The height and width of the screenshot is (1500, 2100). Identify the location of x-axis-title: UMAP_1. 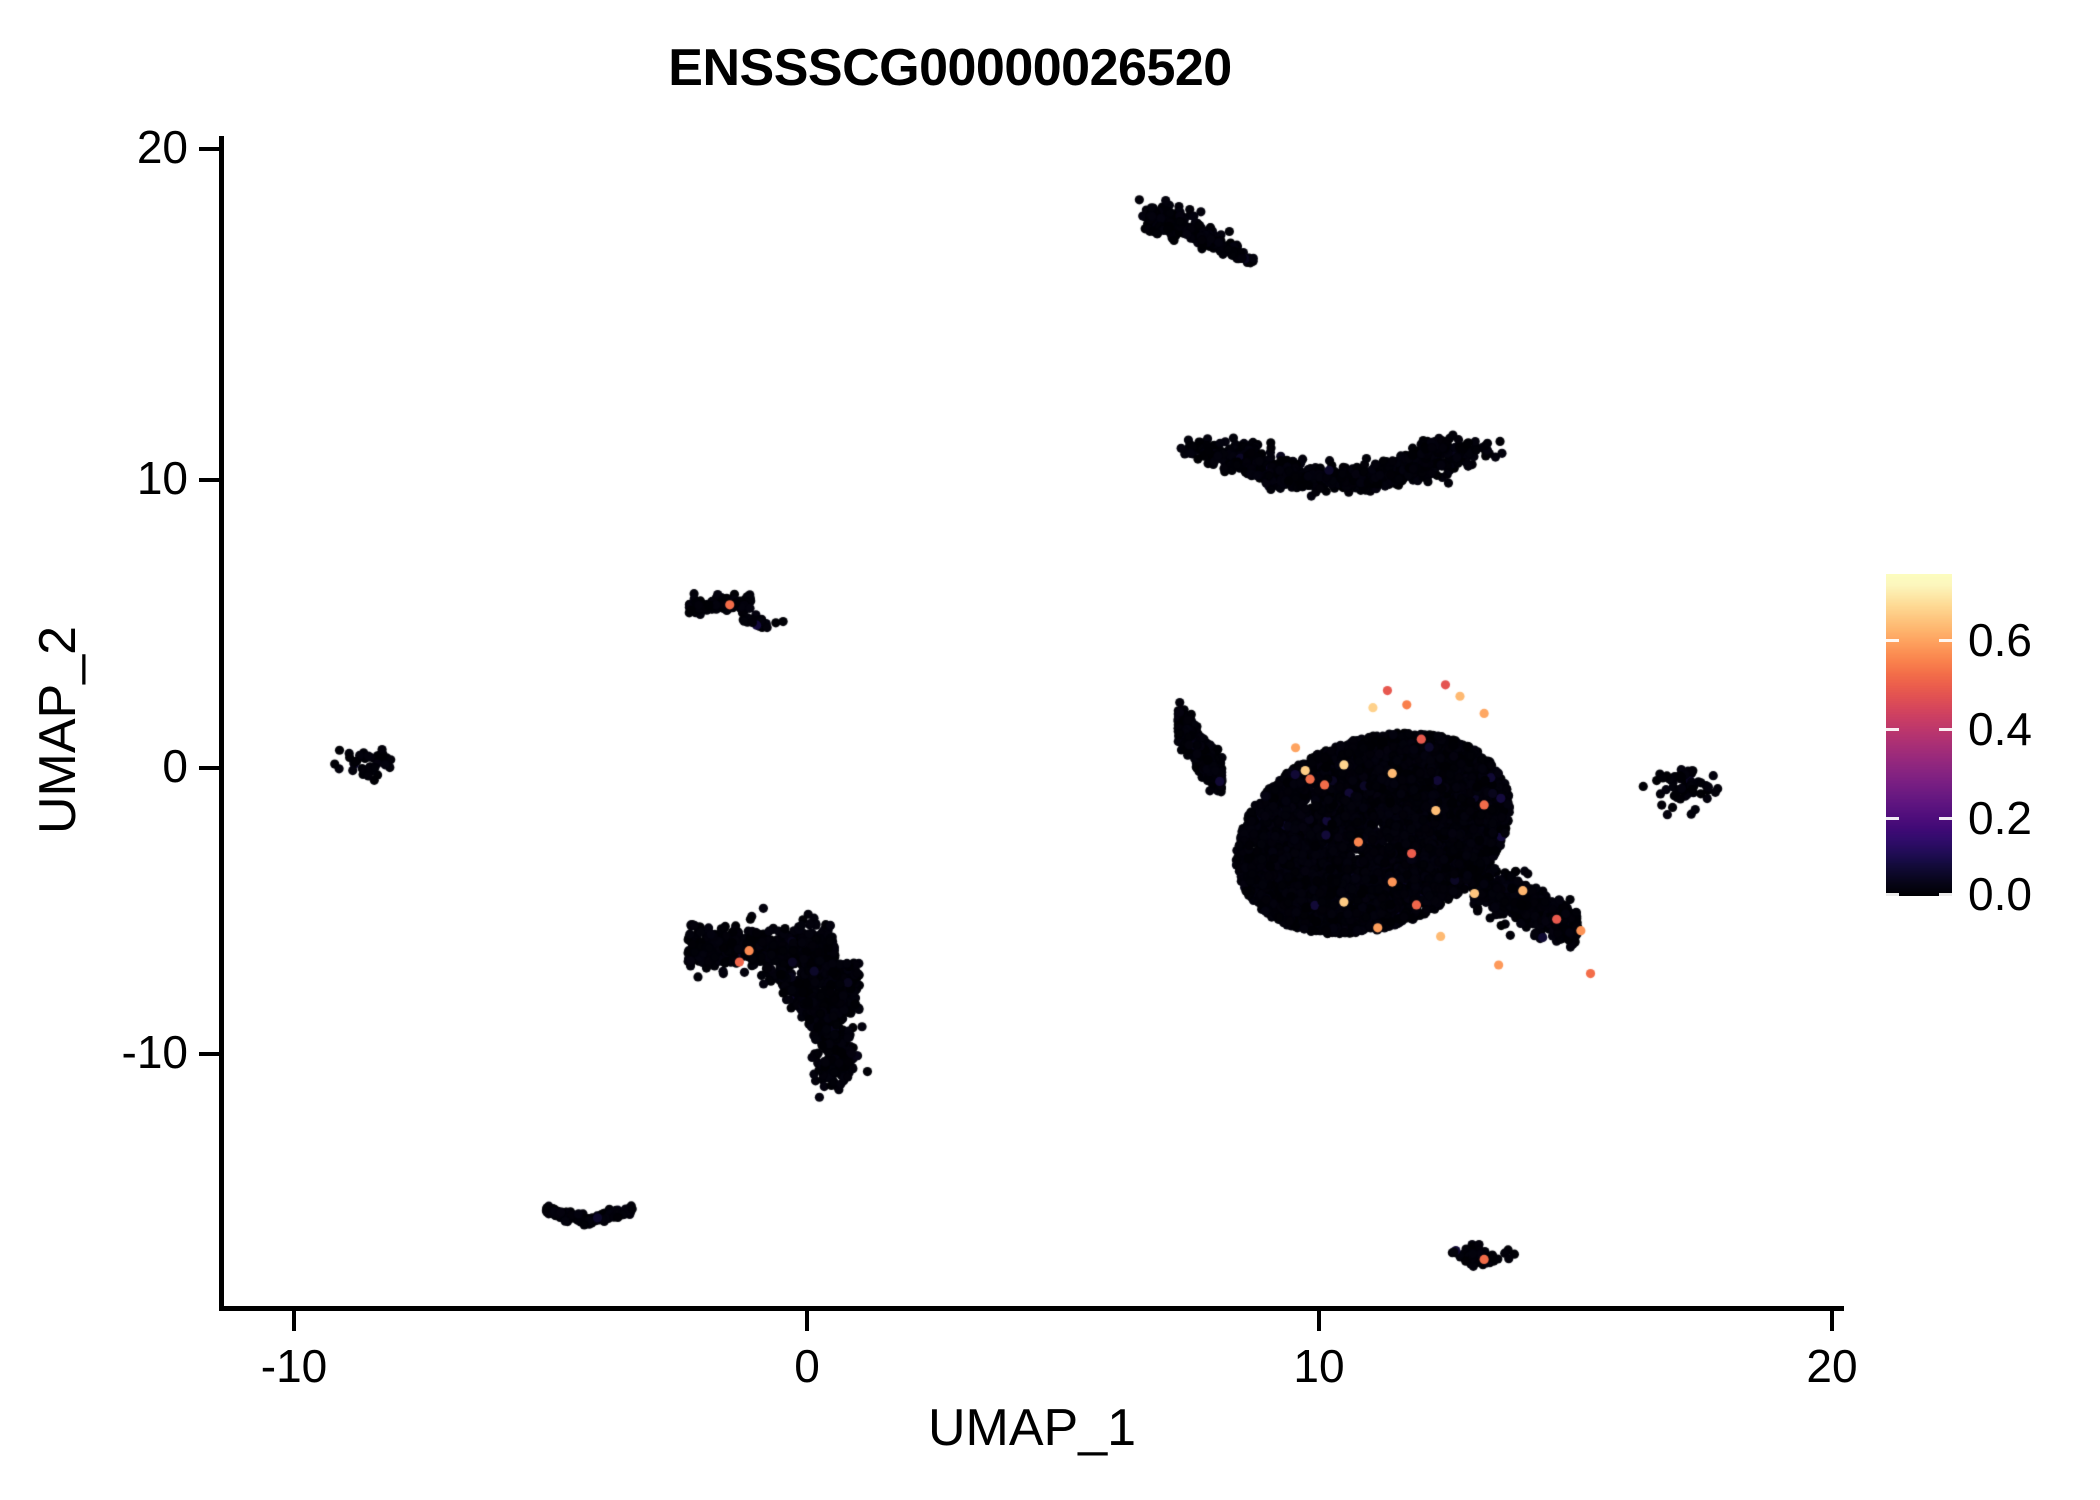
(1032, 1428).